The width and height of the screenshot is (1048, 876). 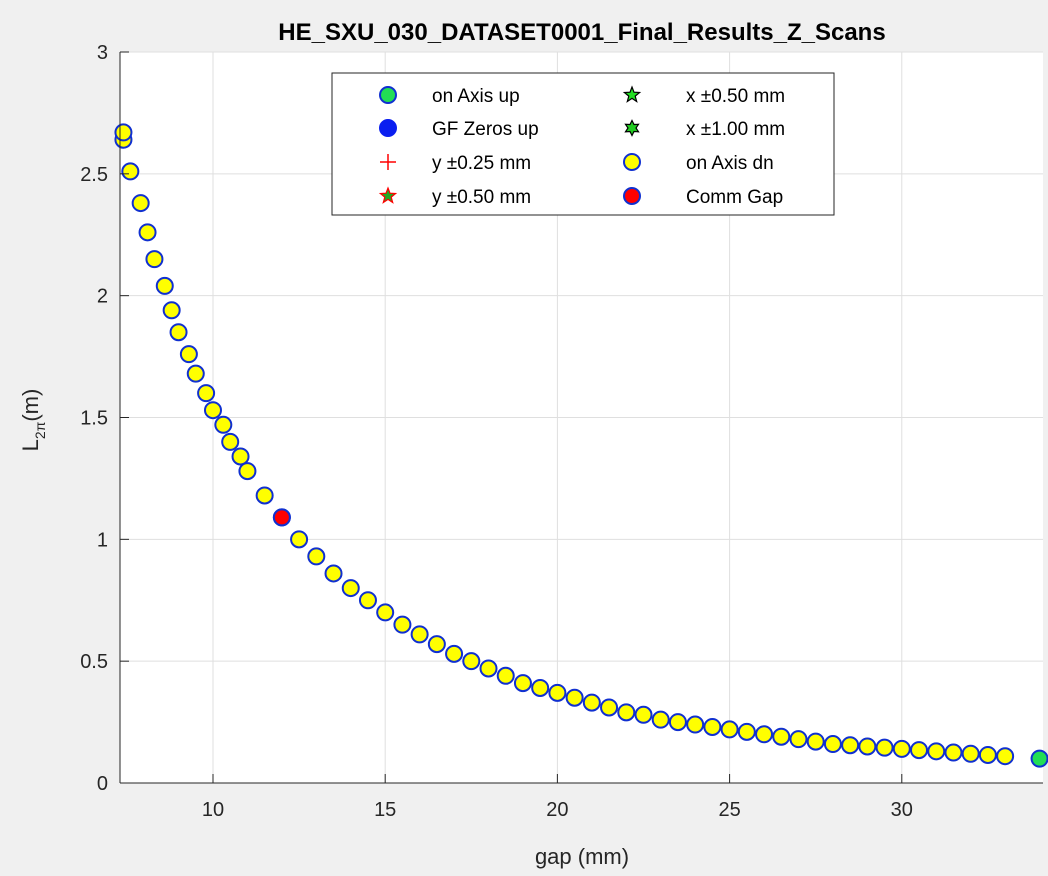 I want to click on y-tick-label: 2.5, so click(x=94, y=175).